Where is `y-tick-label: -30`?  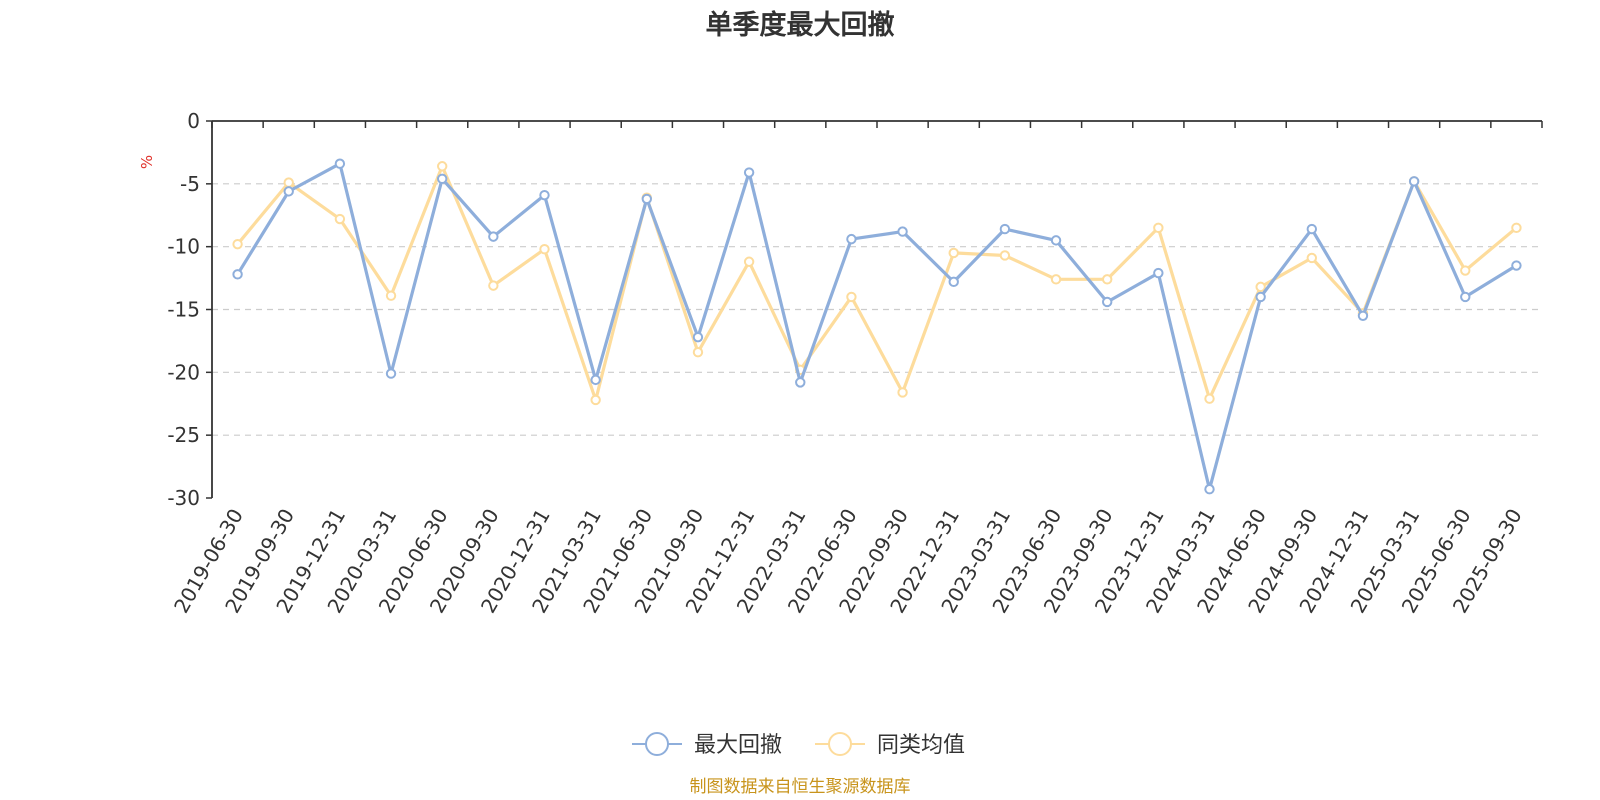
y-tick-label: -30 is located at coordinates (183, 498).